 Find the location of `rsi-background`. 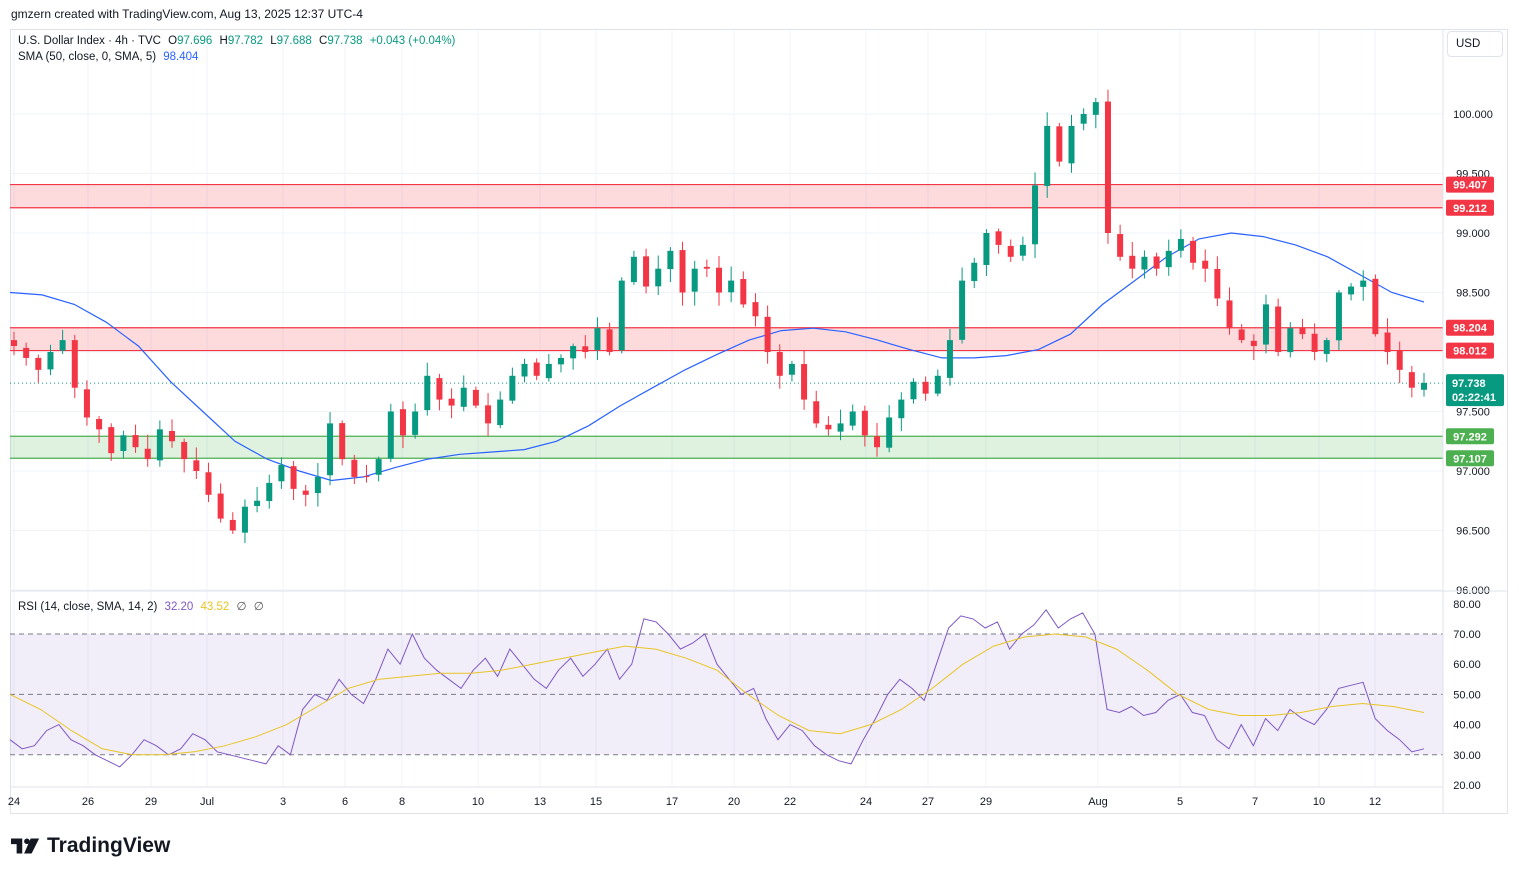

rsi-background is located at coordinates (726, 694).